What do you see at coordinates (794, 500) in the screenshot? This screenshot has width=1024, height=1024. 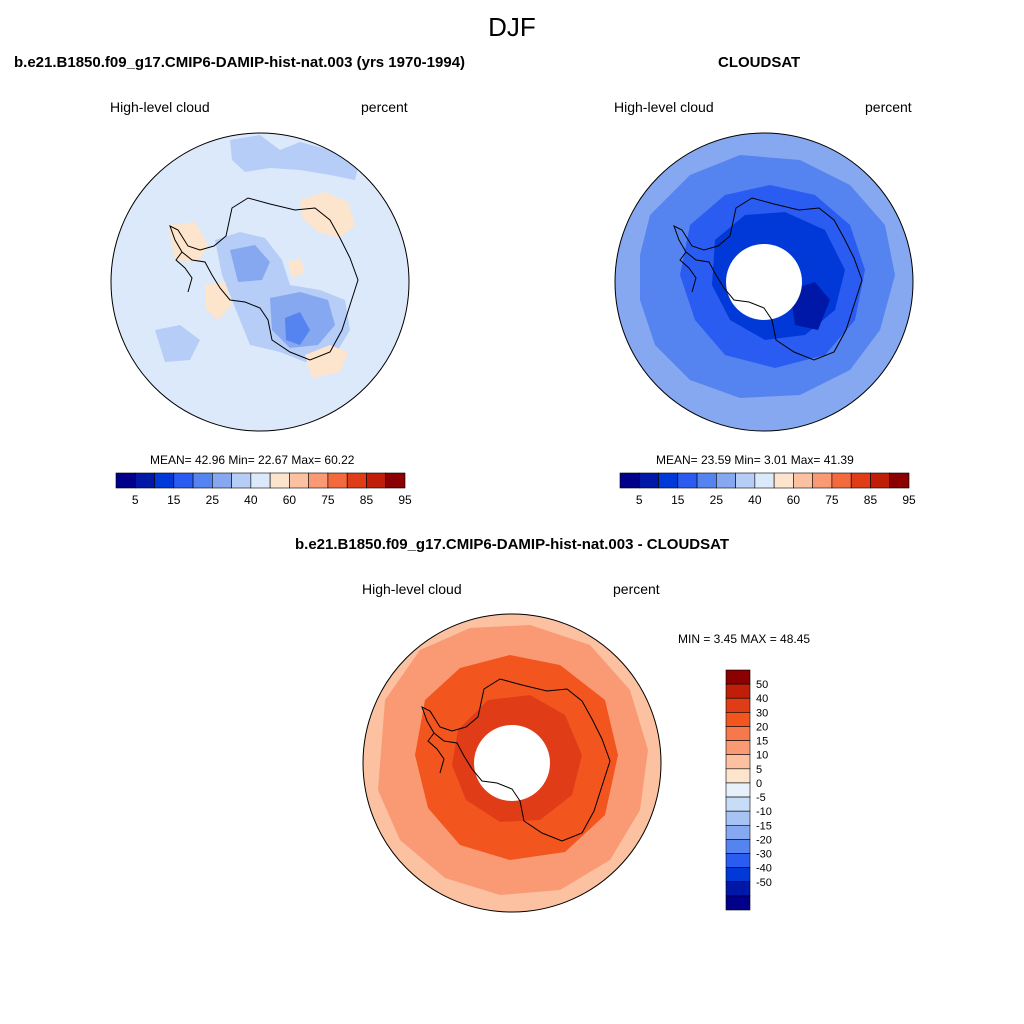 I see `obs-colorbar-tick-label: 60` at bounding box center [794, 500].